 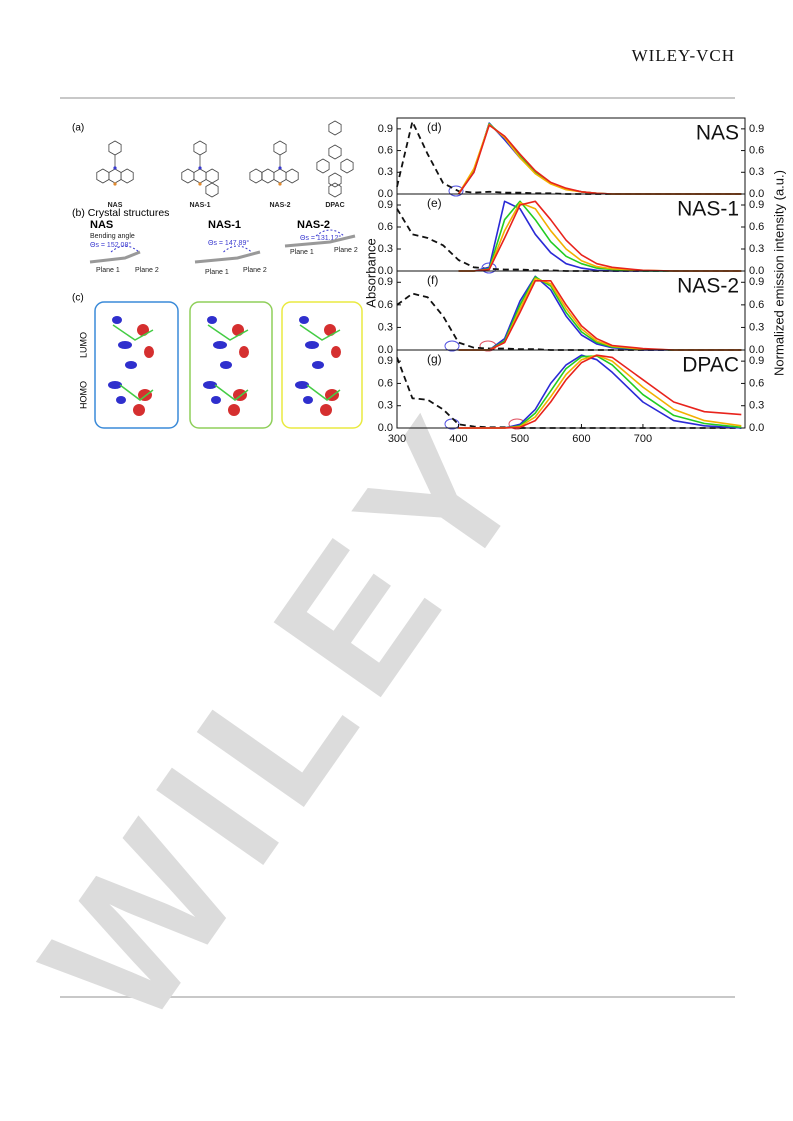 I want to click on panel-title: NAS, so click(x=717, y=133).